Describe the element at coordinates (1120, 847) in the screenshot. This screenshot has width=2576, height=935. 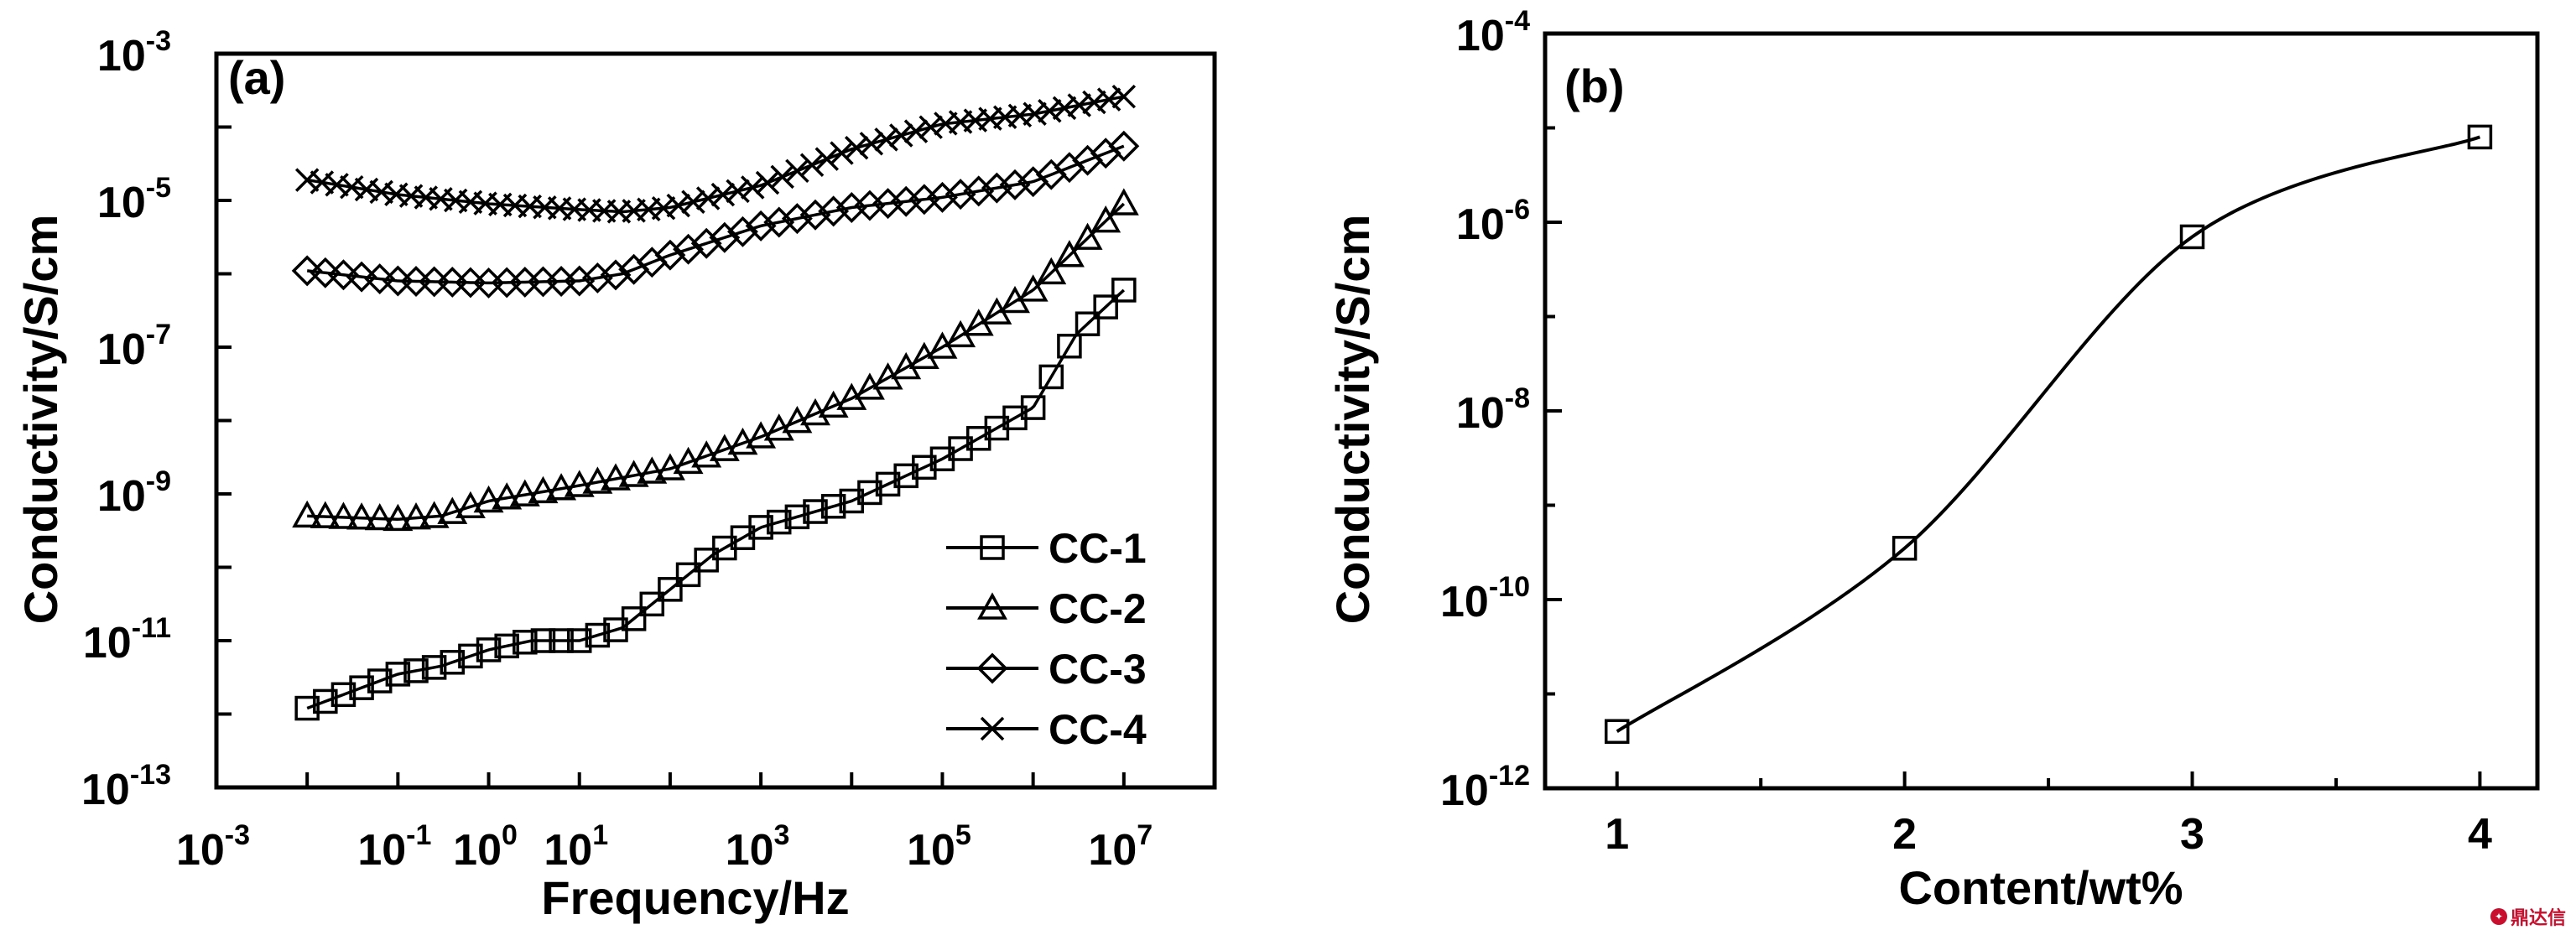
I see `x-tick-label: 10⁷` at that location.